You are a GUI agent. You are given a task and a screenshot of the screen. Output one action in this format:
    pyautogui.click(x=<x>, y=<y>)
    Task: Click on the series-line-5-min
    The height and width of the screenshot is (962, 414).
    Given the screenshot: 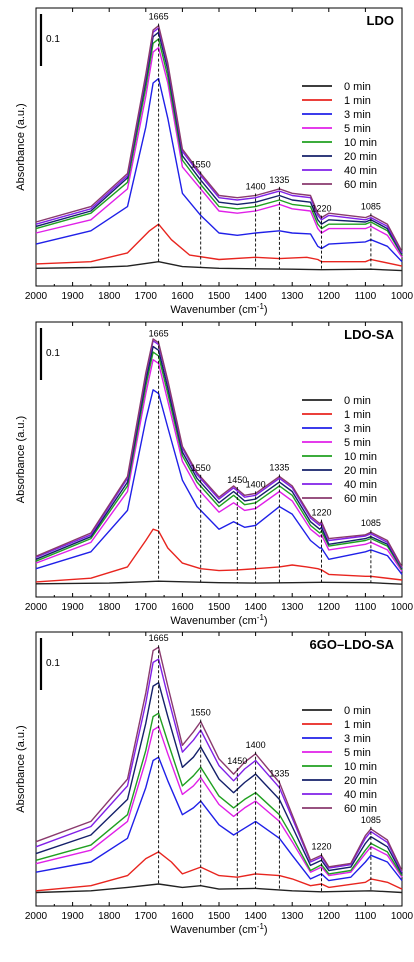 What is the action you would take?
    pyautogui.click(x=219, y=802)
    